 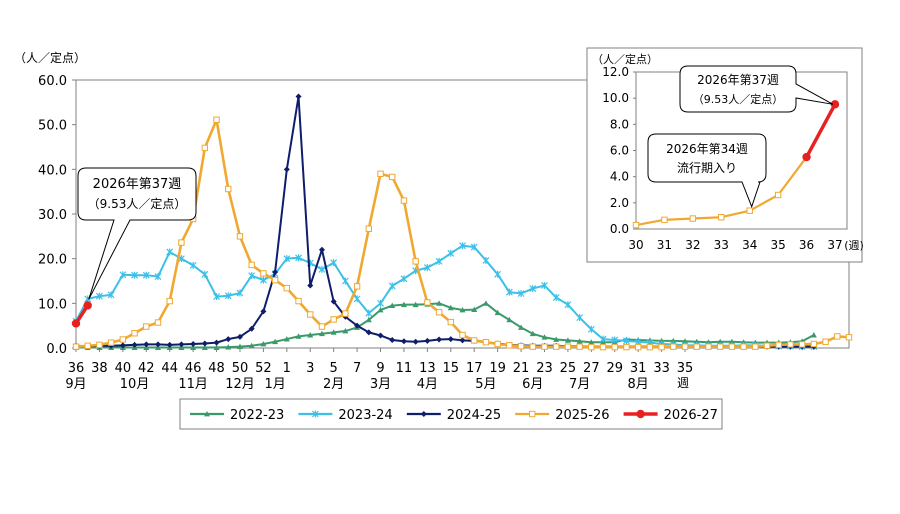 What do you see at coordinates (240, 384) in the screenshot?
I see `main-month-label: 12月` at bounding box center [240, 384].